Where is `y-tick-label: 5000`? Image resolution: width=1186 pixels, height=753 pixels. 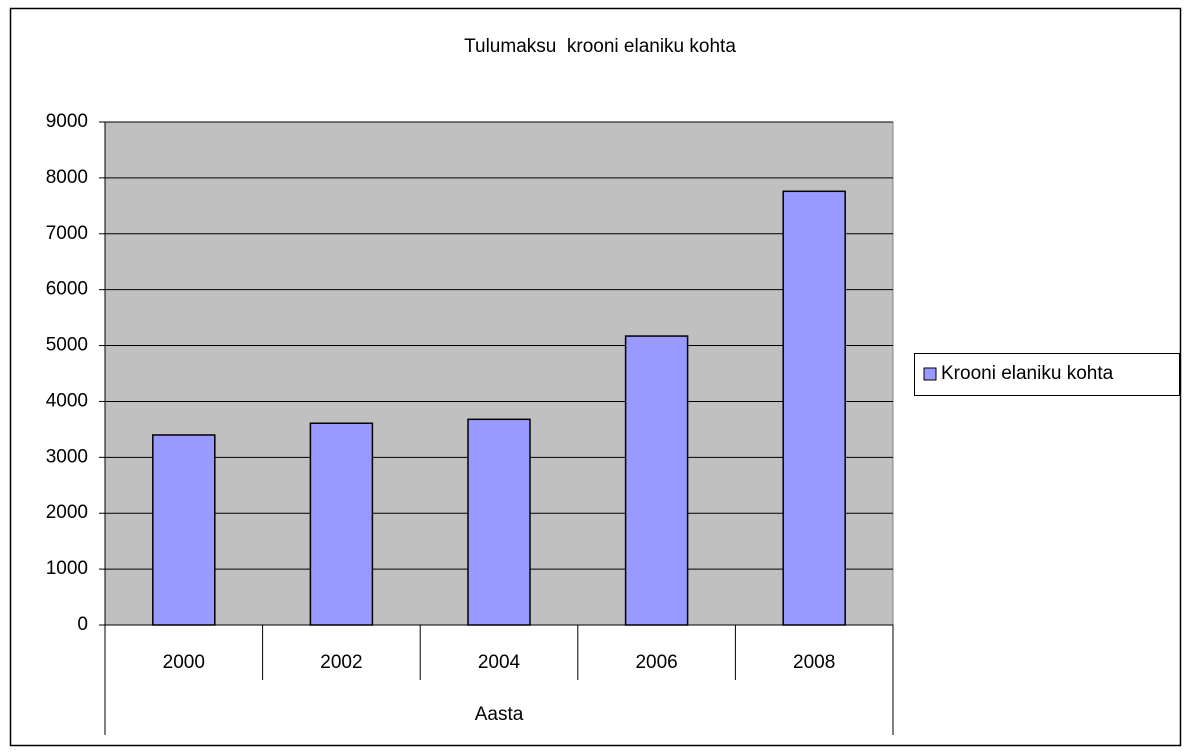 y-tick-label: 5000 is located at coordinates (67, 345).